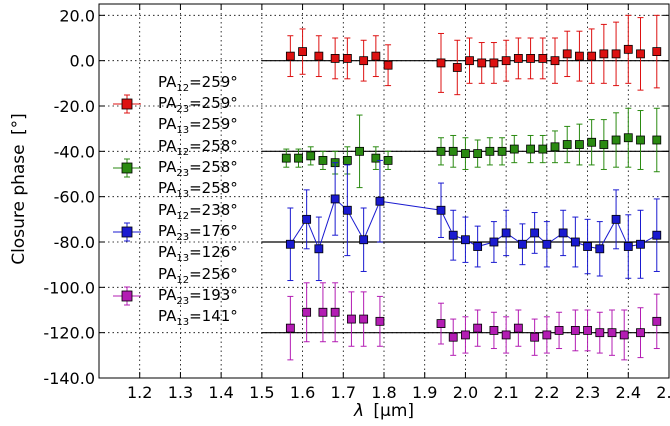 The image size is (670, 426). Describe the element at coordinates (198, 317) in the screenshot. I see `legend-pa-label: PA13=141°` at that location.